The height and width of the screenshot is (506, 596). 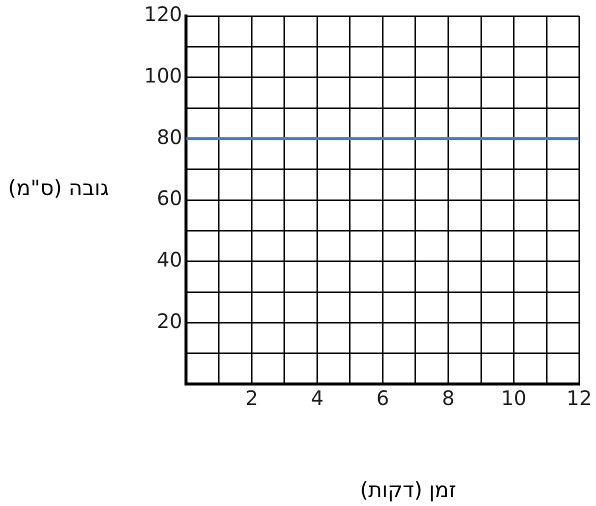 What do you see at coordinates (163, 14) in the screenshot?
I see `y-tick-label: 120` at bounding box center [163, 14].